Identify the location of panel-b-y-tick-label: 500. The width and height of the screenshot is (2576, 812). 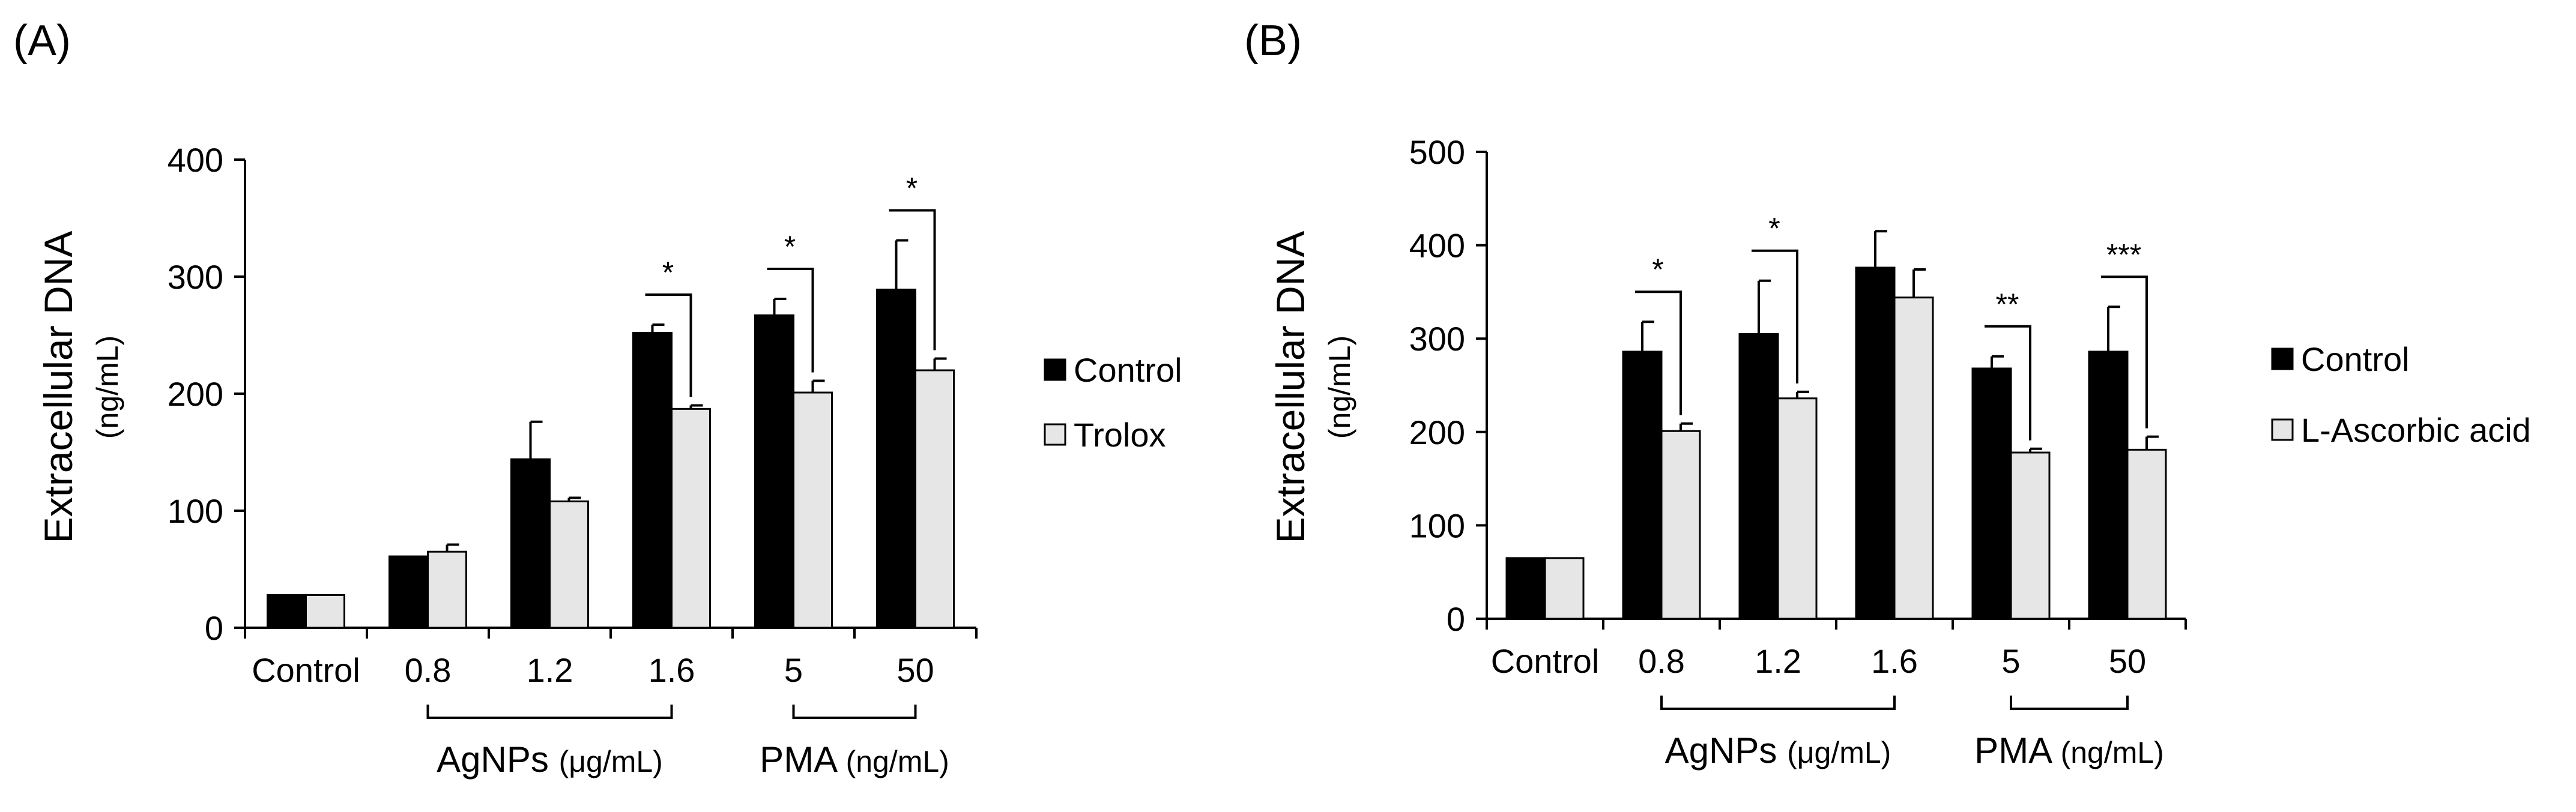
(1437, 152).